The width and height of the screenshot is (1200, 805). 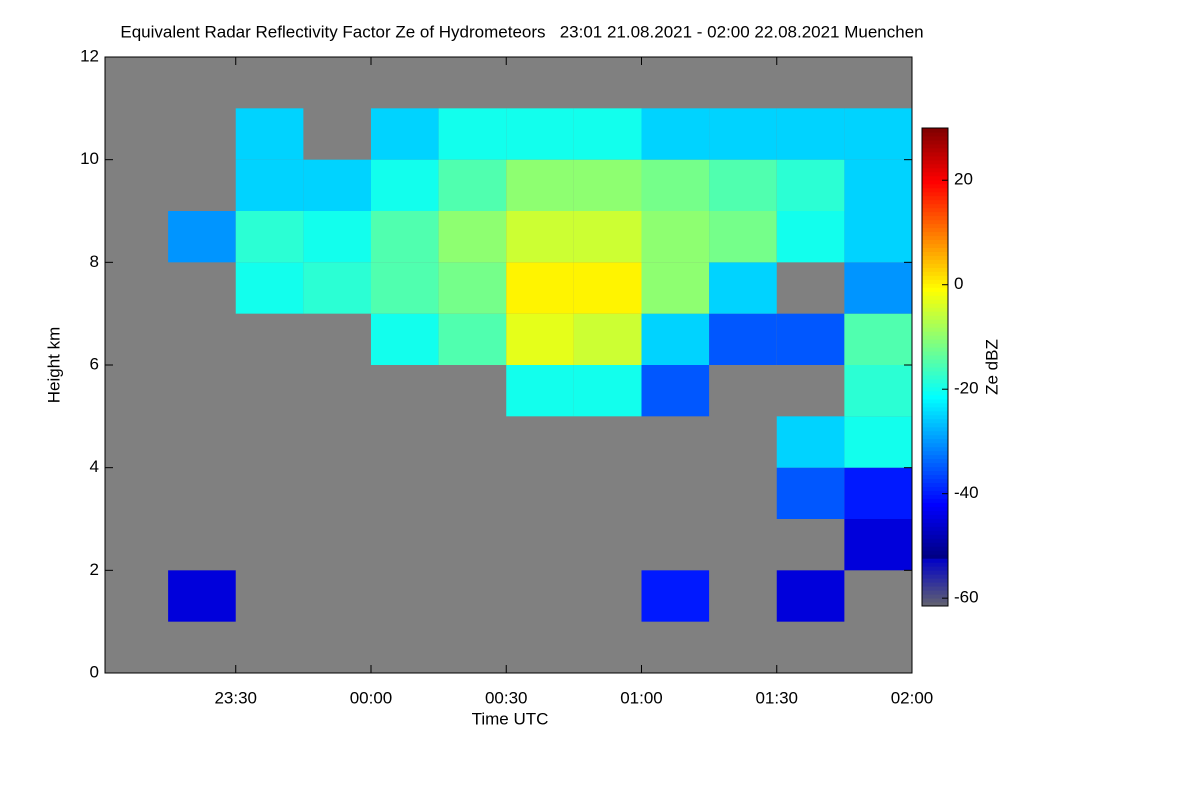 What do you see at coordinates (94, 671) in the screenshot?
I see `y-tick-label: 0` at bounding box center [94, 671].